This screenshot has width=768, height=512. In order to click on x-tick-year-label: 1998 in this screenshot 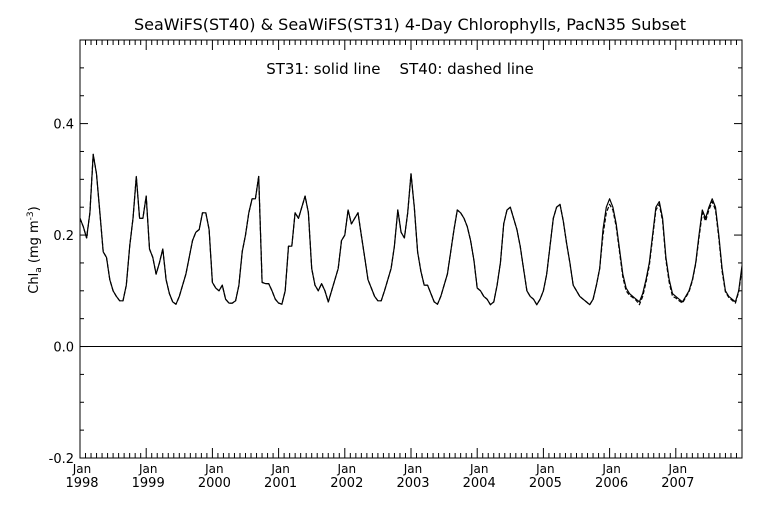, I will do `click(81, 483)`.